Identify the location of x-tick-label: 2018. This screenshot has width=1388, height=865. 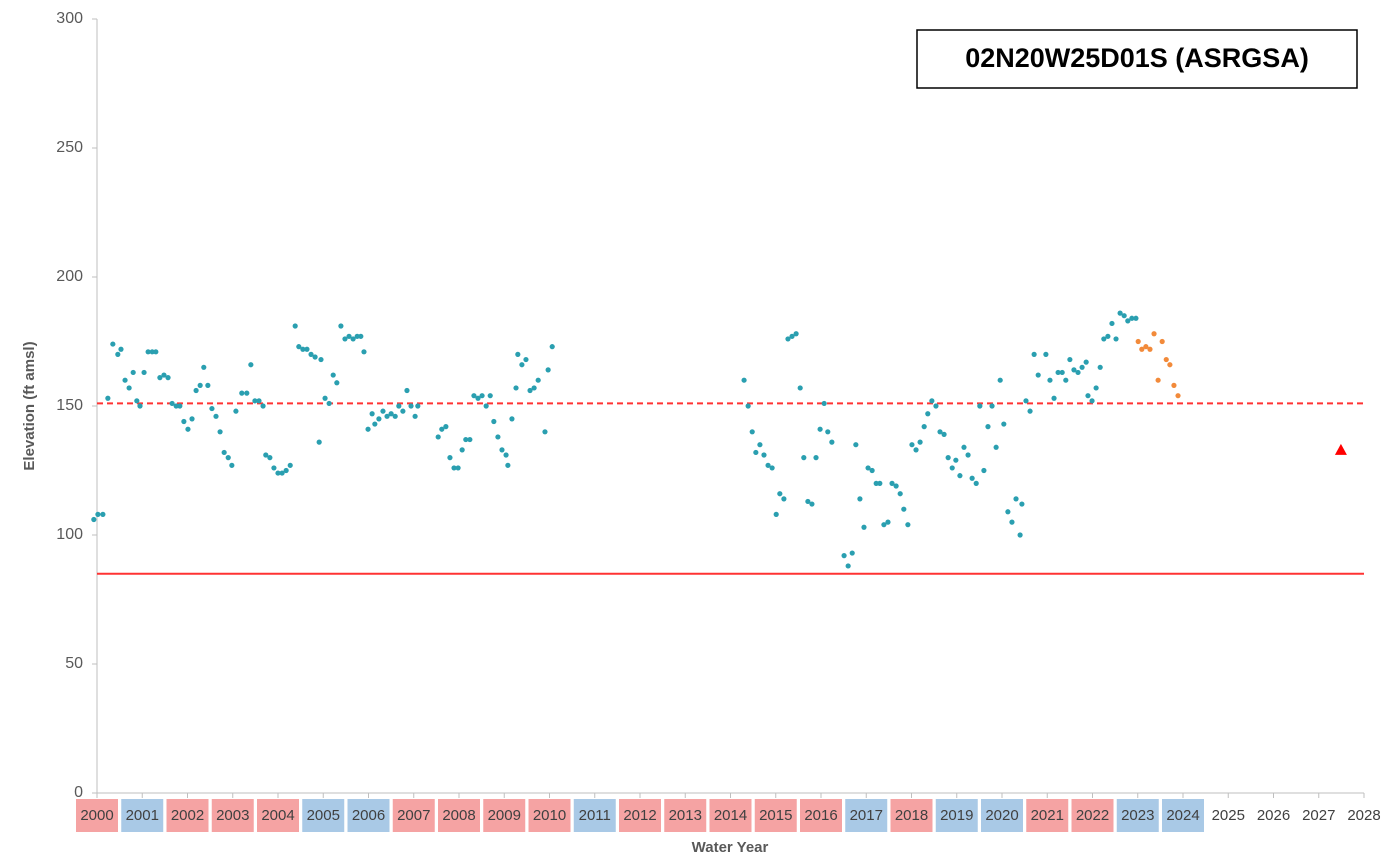
(911, 815).